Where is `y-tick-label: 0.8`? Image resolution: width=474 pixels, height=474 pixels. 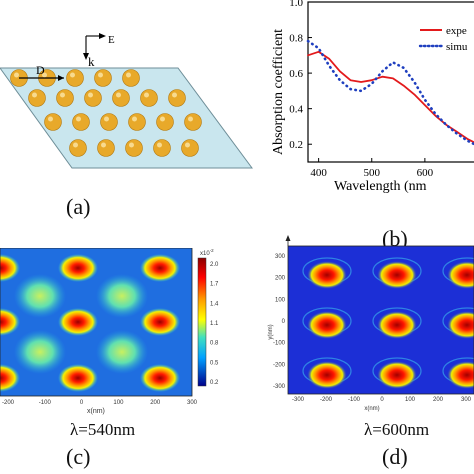
y-tick-label: 0.8 is located at coordinates (296, 39).